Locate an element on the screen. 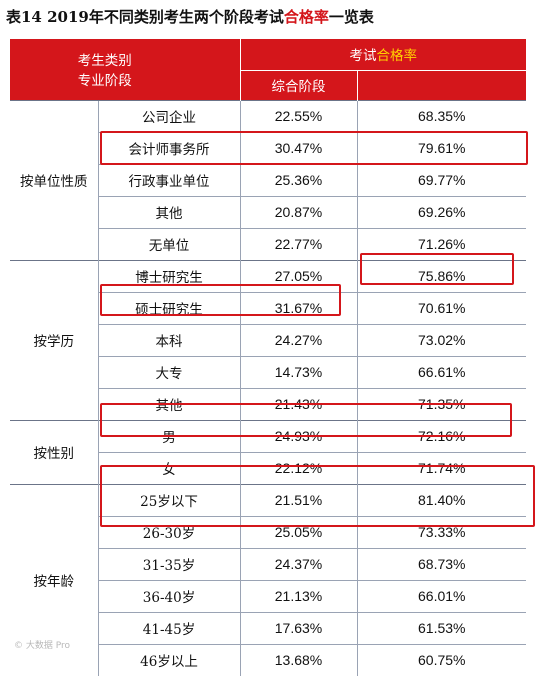 The image size is (537, 676). row-category: 大专 is located at coordinates (168, 371).